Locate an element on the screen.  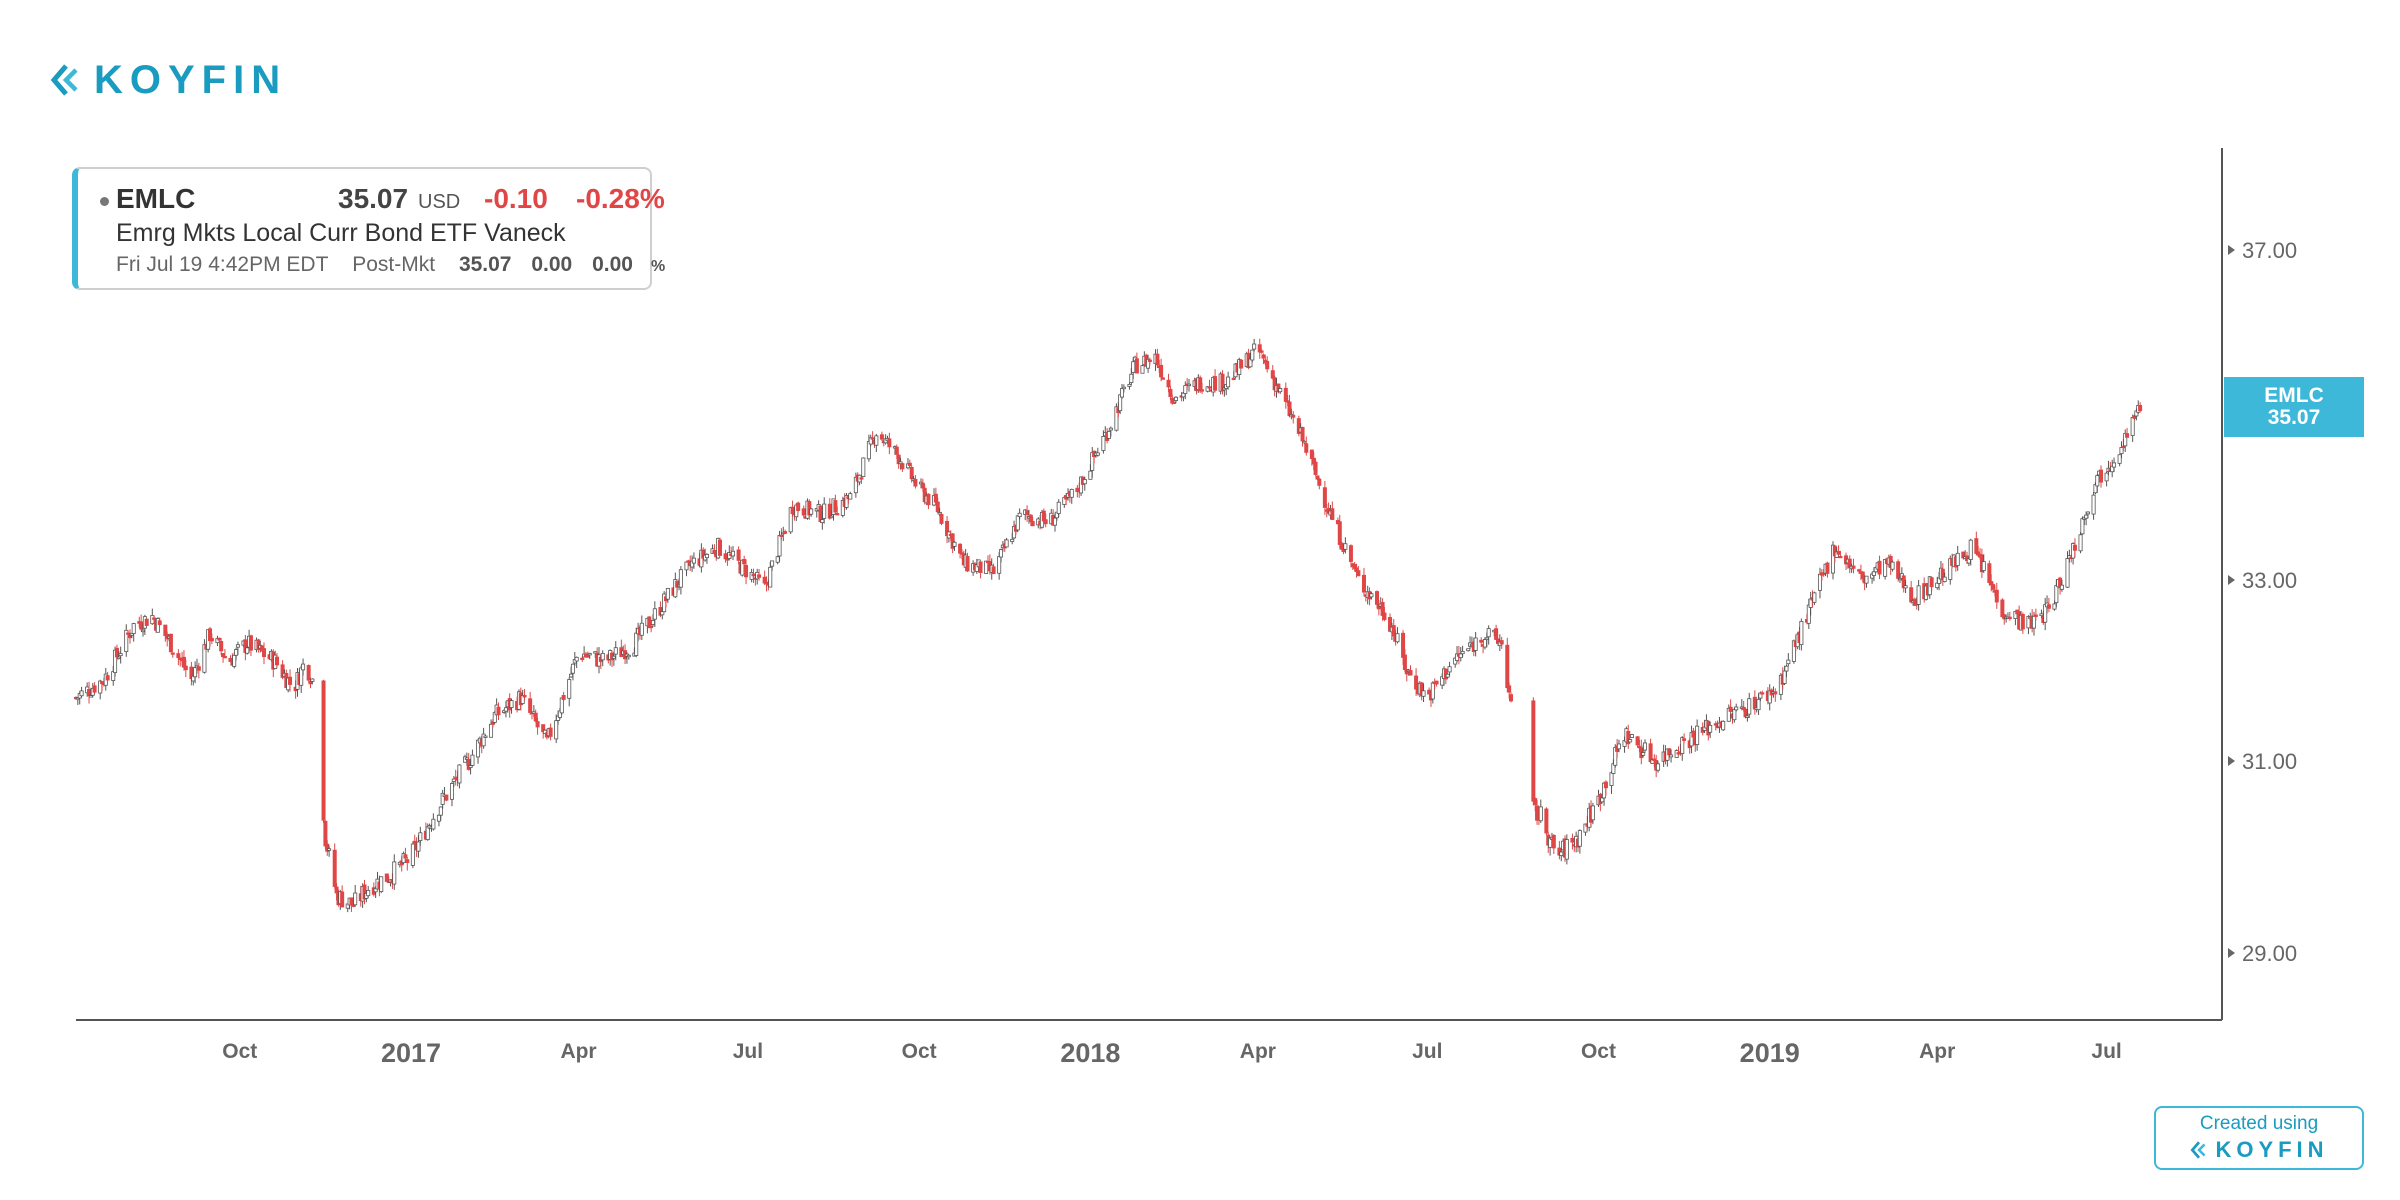
created-using-badge: Created using KOYFIN is located at coordinates (2259, 1138).